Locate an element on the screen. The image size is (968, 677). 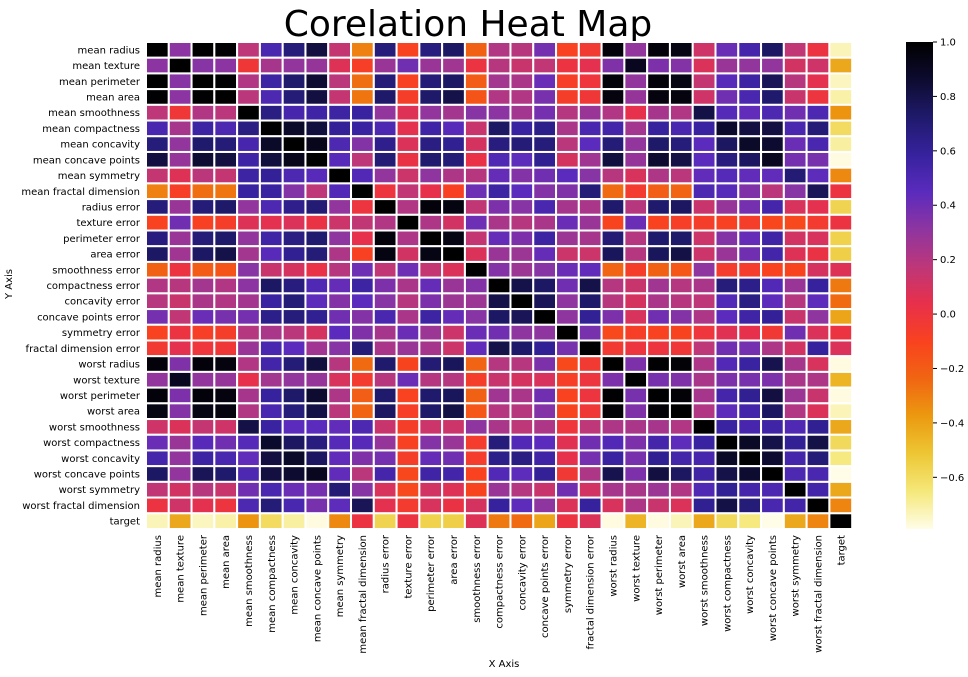
x-tick-label: mean texture is located at coordinates (181, 569).